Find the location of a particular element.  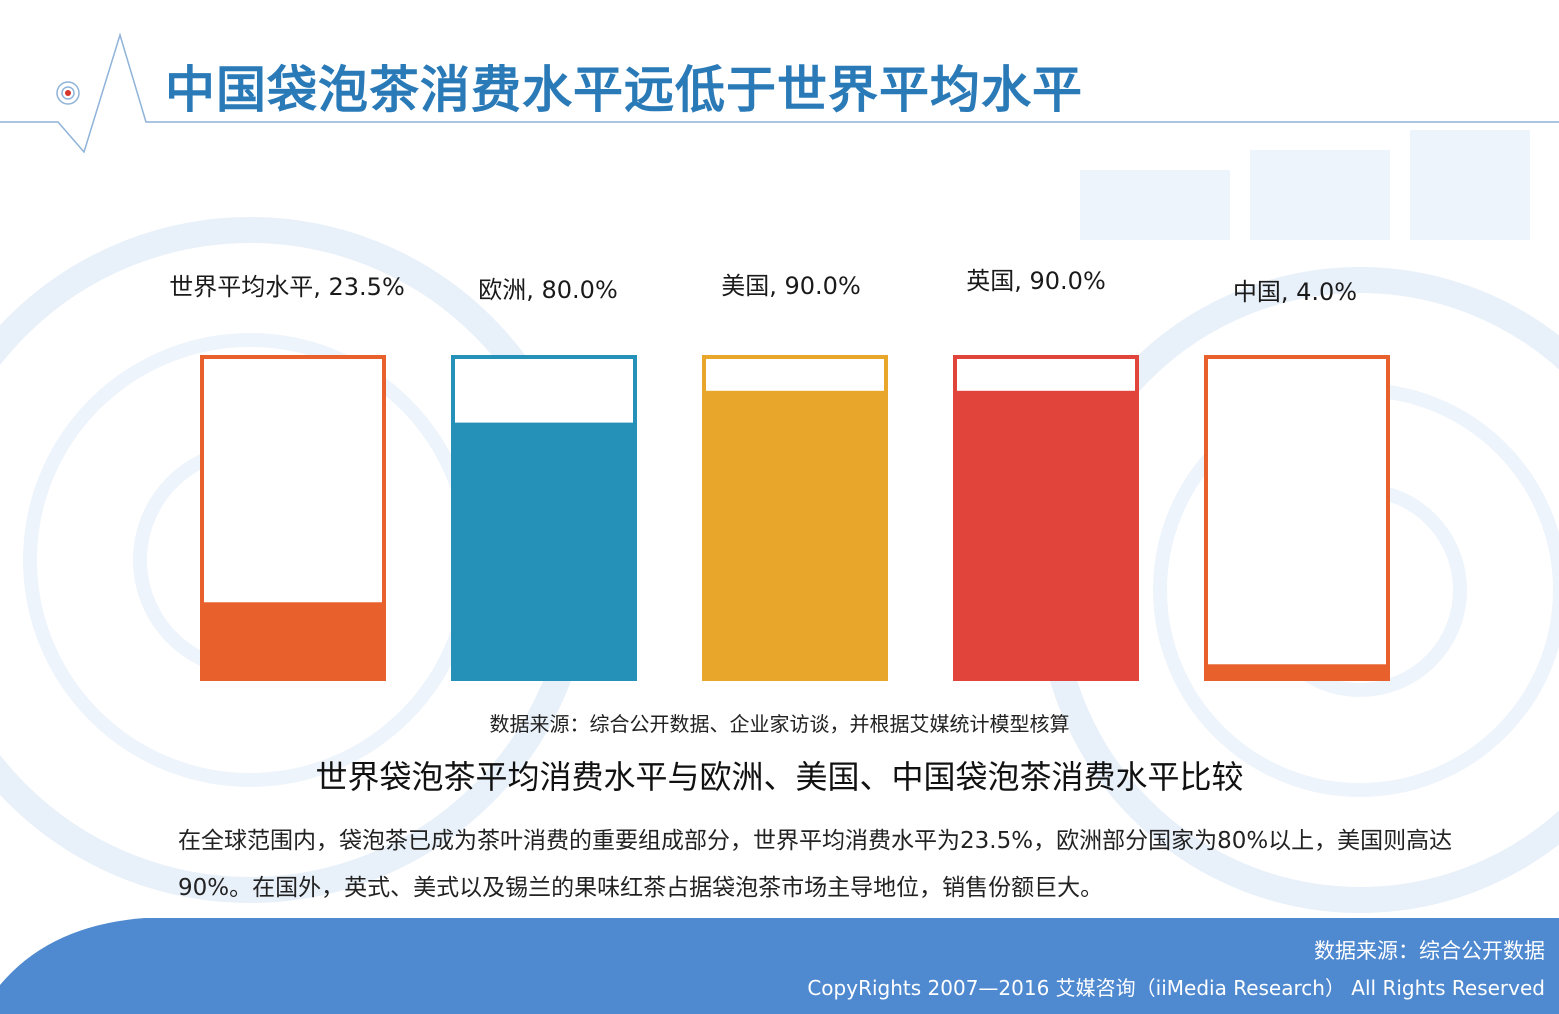

slide-title: 中国袋泡茶消费水平远低于世界平均水平 is located at coordinates (624, 90).